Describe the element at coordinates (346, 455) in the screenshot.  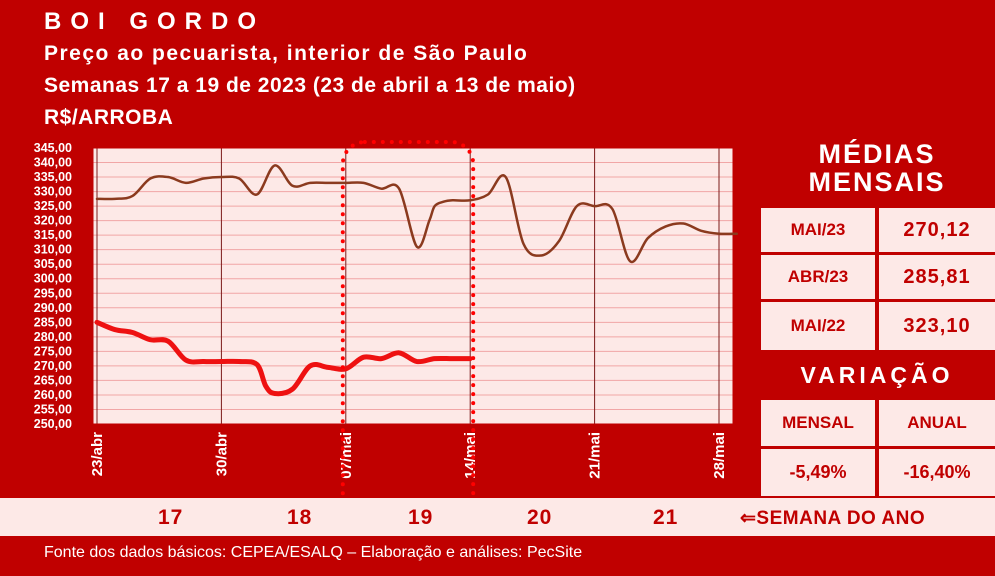
I see `x-tick-label: 07/mai` at that location.